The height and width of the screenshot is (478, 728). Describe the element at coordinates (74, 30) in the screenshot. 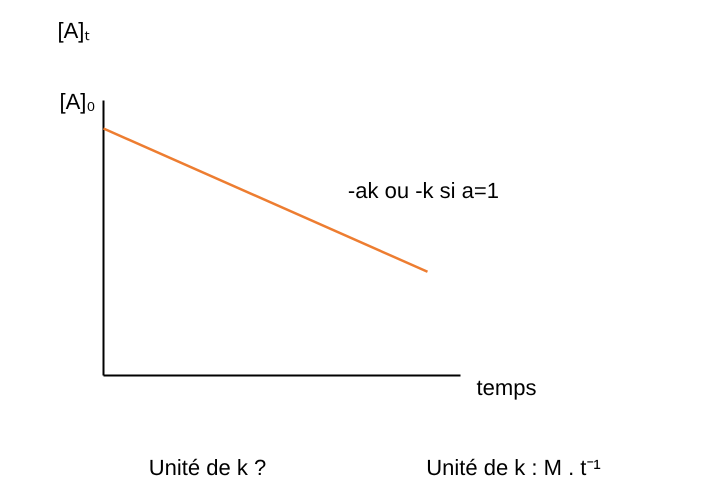

I see `y-axis-title: [A]ₜ` at that location.